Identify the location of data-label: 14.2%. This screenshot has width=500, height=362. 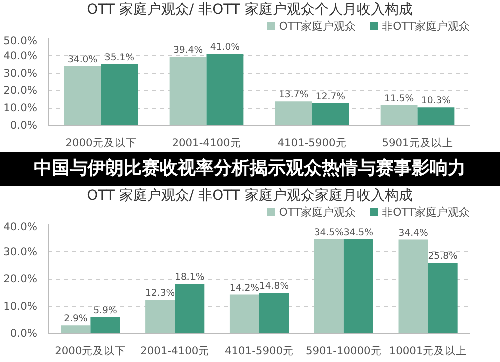
(245, 288).